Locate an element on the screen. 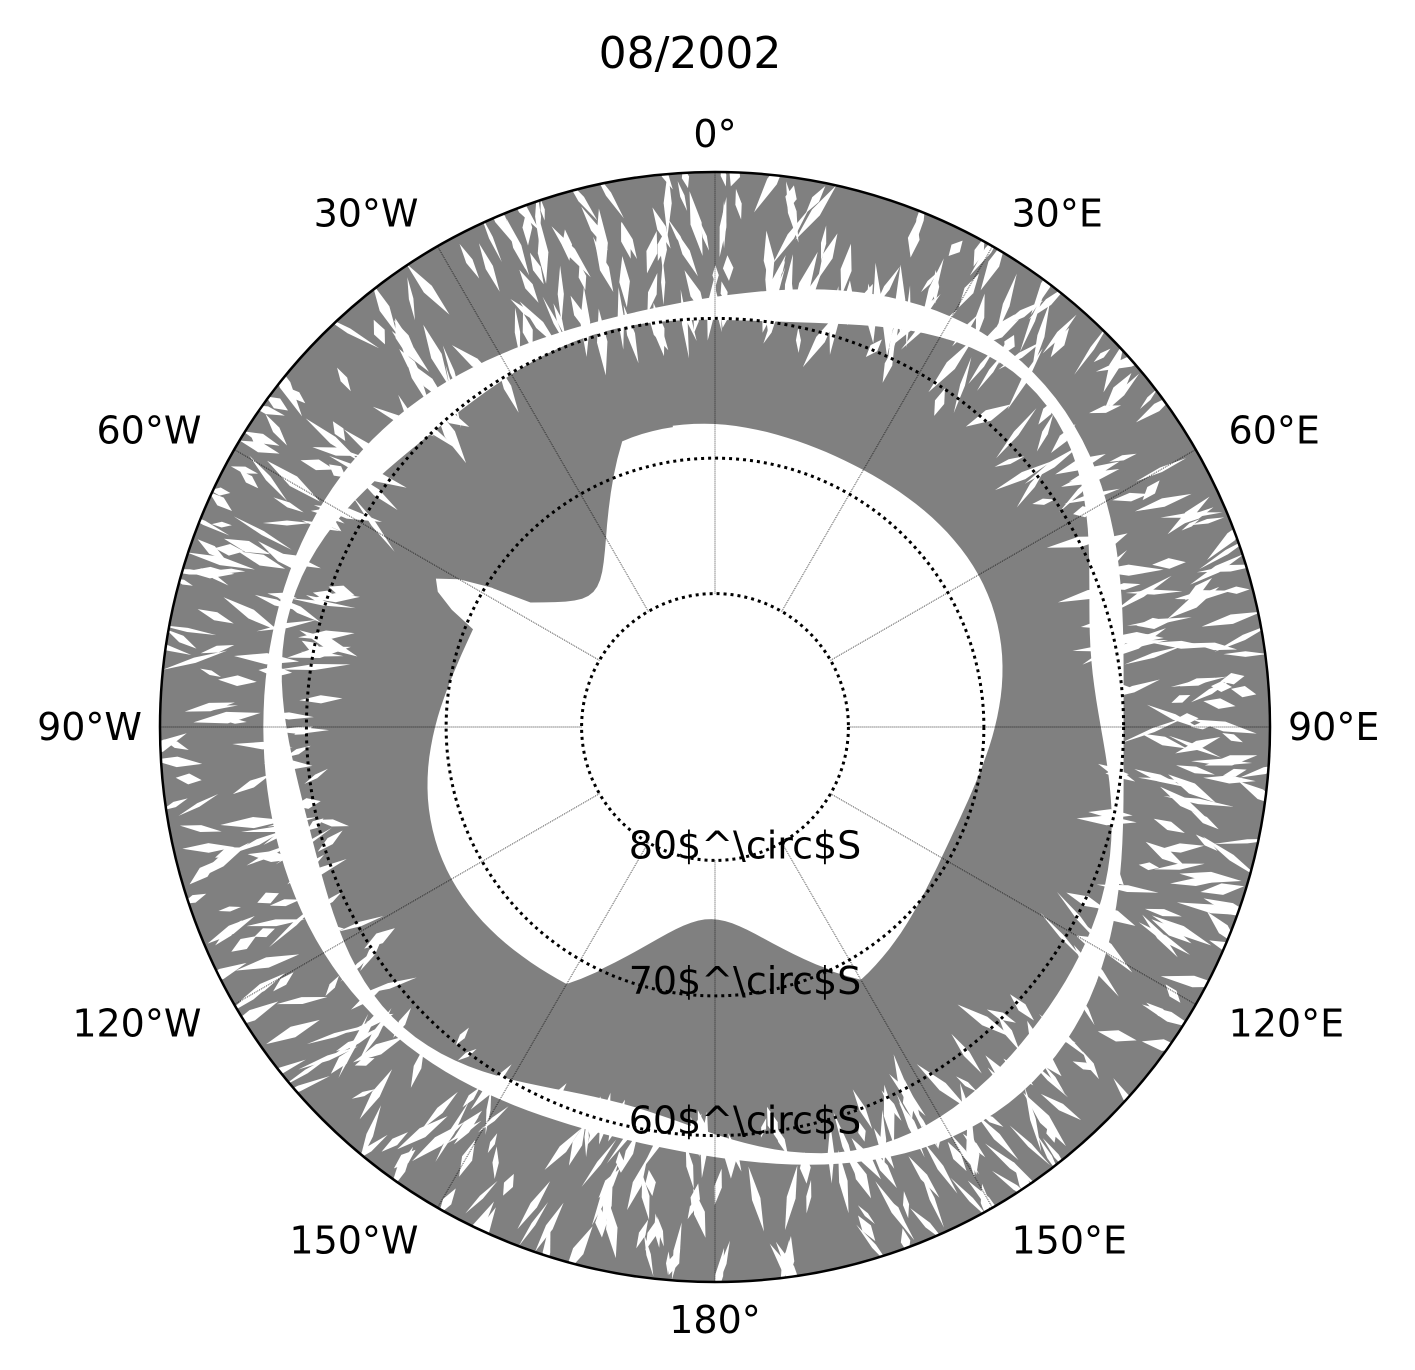 The image size is (1415, 1370). latitude-labels: 80$^\circ$S 70$^\circ$S 60$^\circ$S is located at coordinates (745, 982).